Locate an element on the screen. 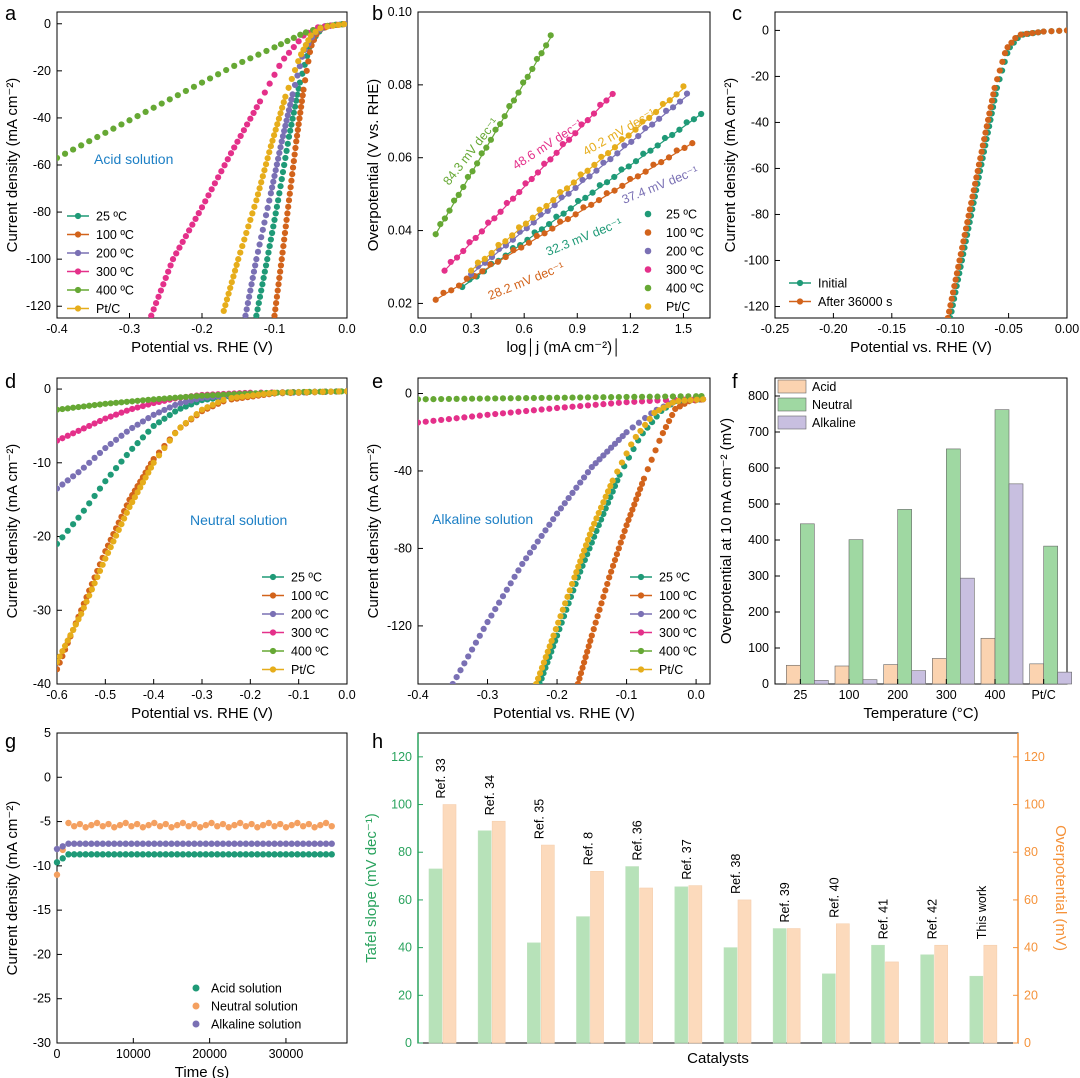  catalyst-label: Ref. 36 is located at coordinates (638, 840).